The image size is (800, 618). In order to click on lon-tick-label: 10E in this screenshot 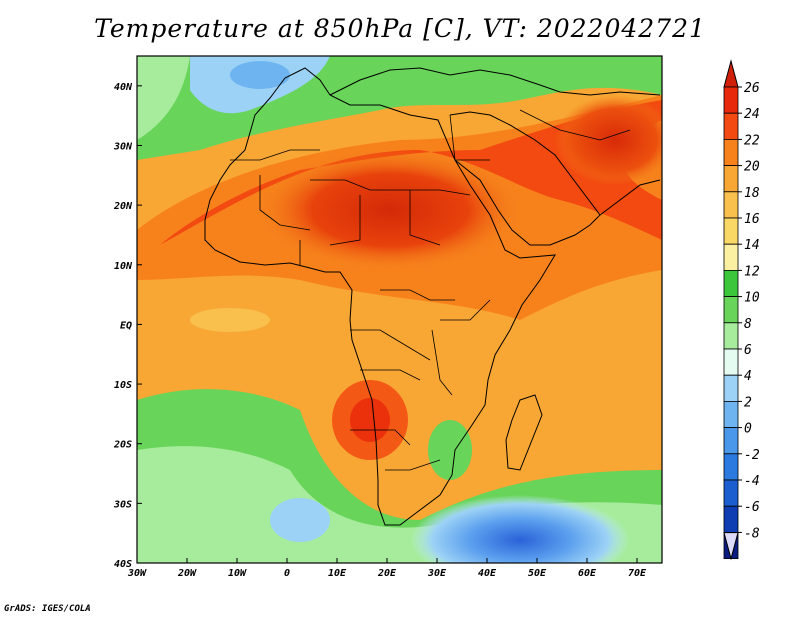, I will do `click(337, 573)`.